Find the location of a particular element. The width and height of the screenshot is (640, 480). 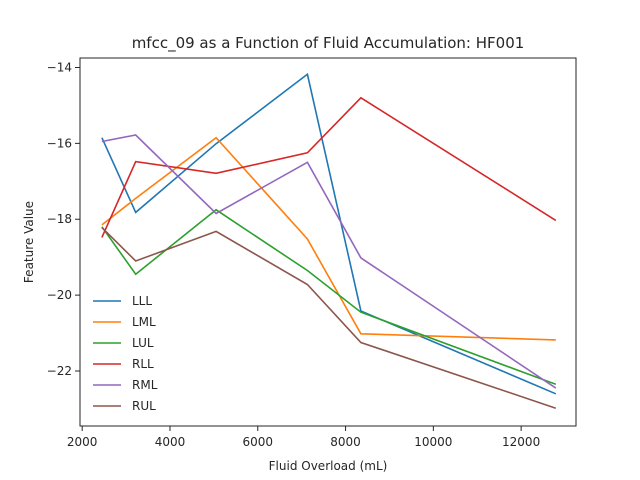

legend-label: LLL is located at coordinates (142, 301).